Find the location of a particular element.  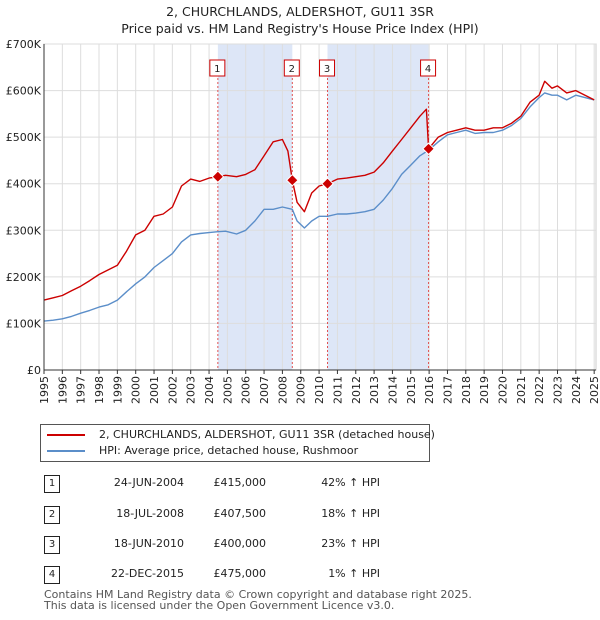

x-tick-label: 1999 is located at coordinates (117, 390).